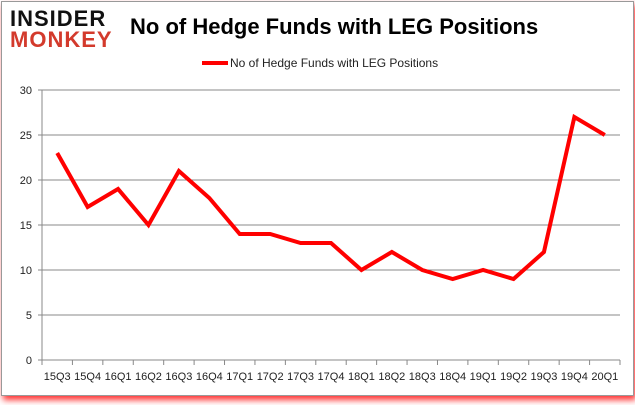  I want to click on insider-monkey-logo: INSIDER MONKEY, so click(61, 29).